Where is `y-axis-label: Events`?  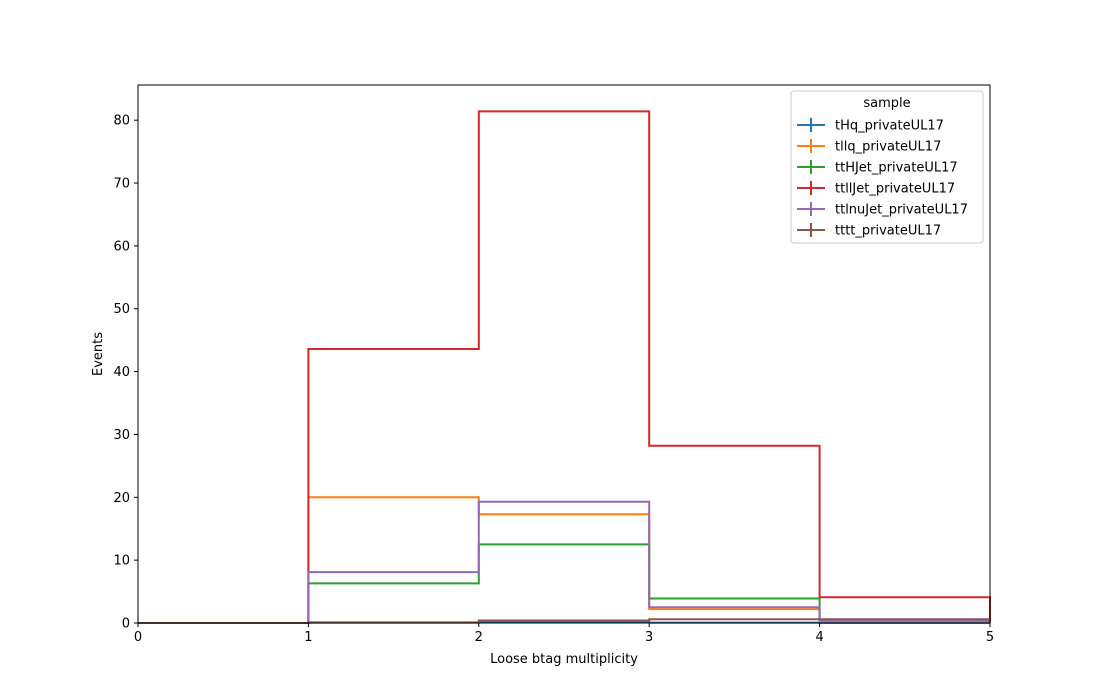
y-axis-label: Events is located at coordinates (98, 354).